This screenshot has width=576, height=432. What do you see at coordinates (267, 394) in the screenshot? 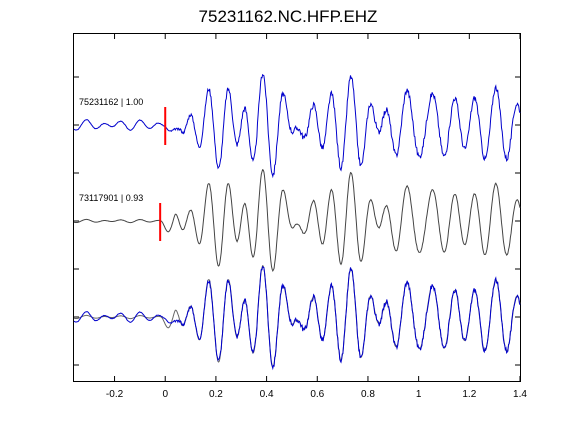
I see `x-tick-label: 0.4` at bounding box center [267, 394].